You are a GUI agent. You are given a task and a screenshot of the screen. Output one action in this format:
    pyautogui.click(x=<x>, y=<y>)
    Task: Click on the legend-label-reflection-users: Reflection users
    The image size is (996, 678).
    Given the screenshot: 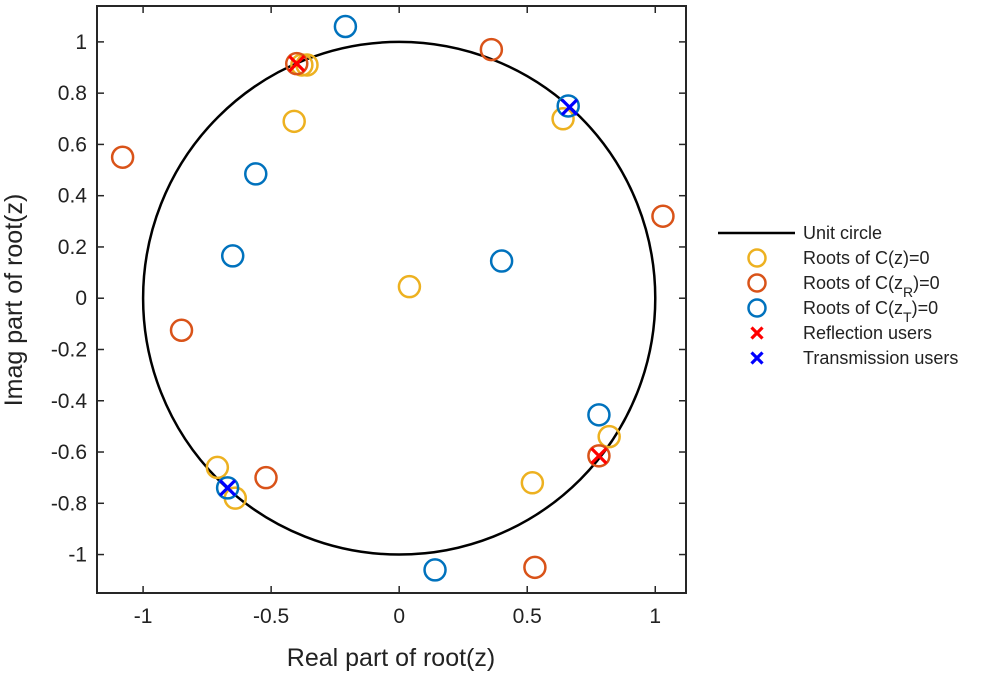 What is the action you would take?
    pyautogui.click(x=867, y=333)
    